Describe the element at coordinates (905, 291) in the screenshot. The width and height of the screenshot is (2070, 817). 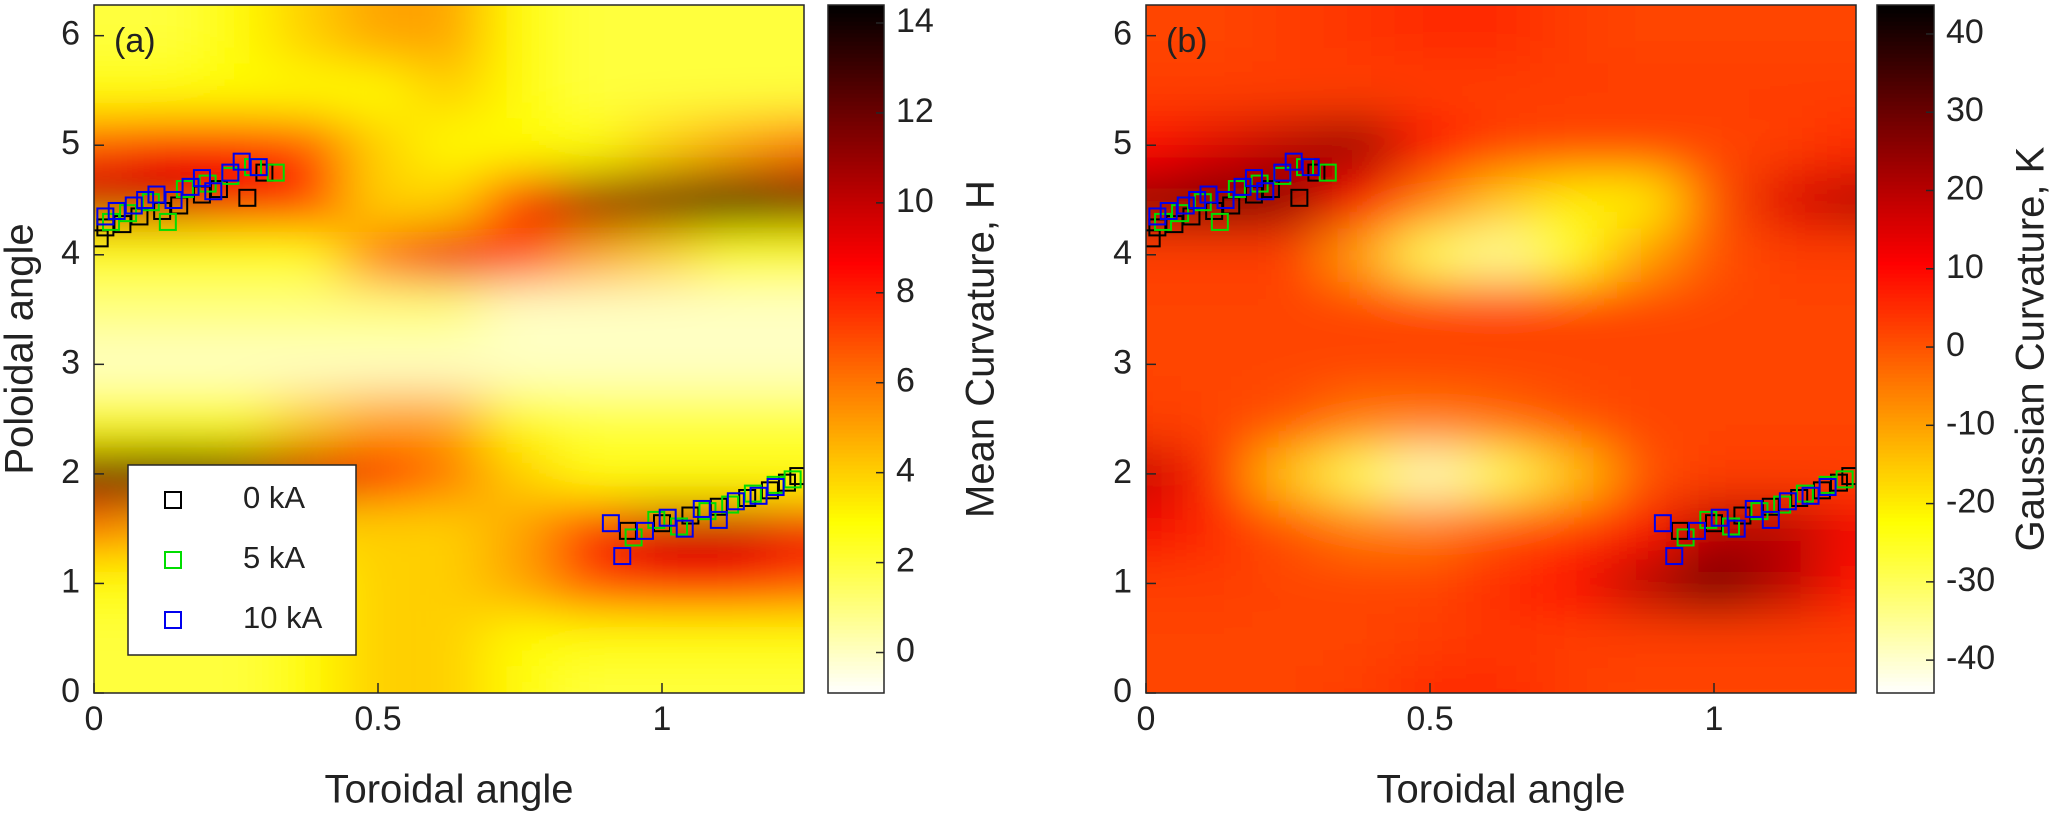
I see `colorbar-tick-label: 8` at that location.